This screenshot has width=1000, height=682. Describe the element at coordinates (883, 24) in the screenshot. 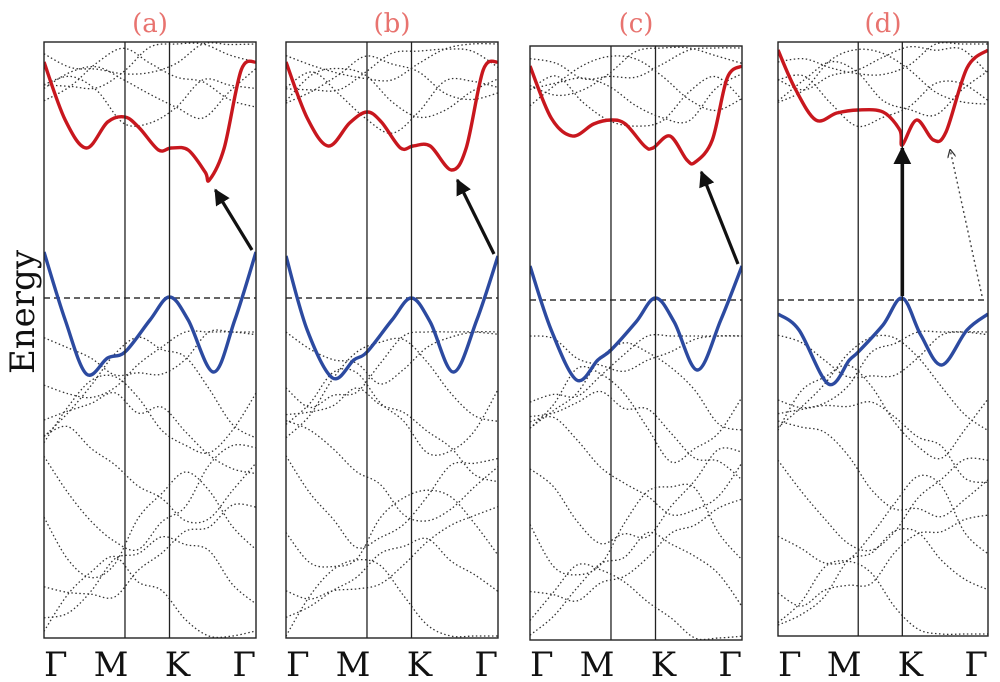

I see `panel-label: (d)` at that location.